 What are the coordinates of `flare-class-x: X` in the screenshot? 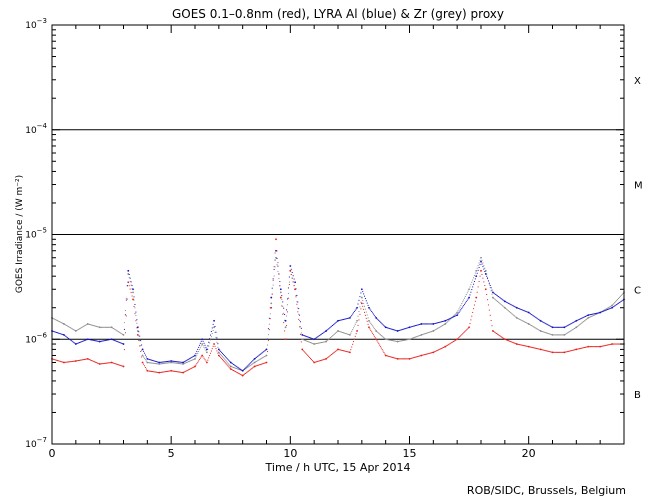 It's located at (637, 81).